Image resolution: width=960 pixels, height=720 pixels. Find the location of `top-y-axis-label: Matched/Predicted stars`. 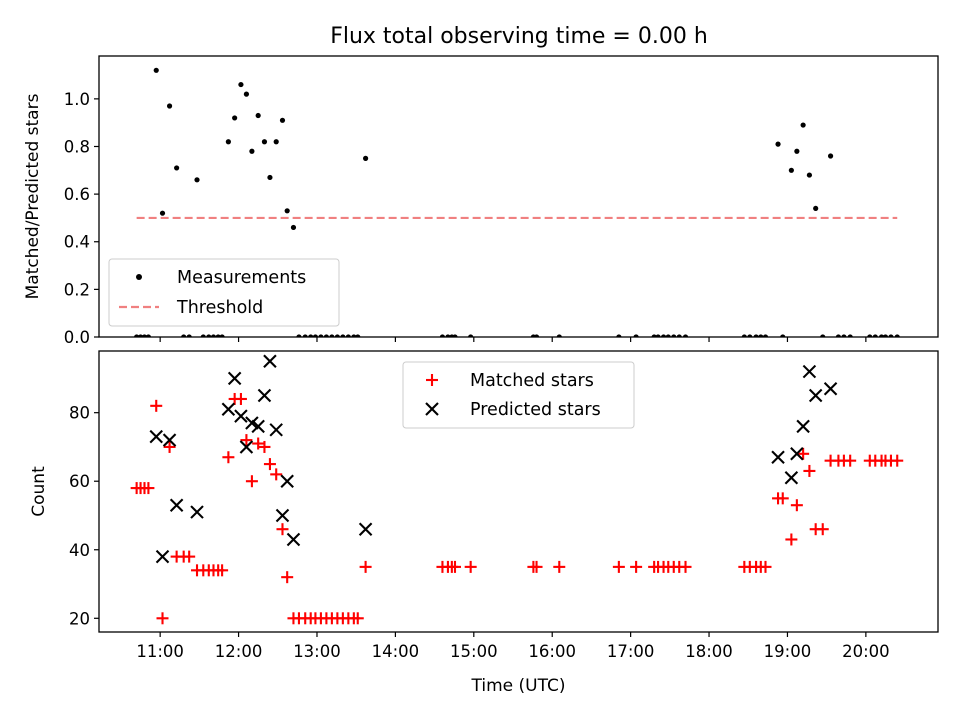

top-y-axis-label: Matched/Predicted stars is located at coordinates (33, 196).